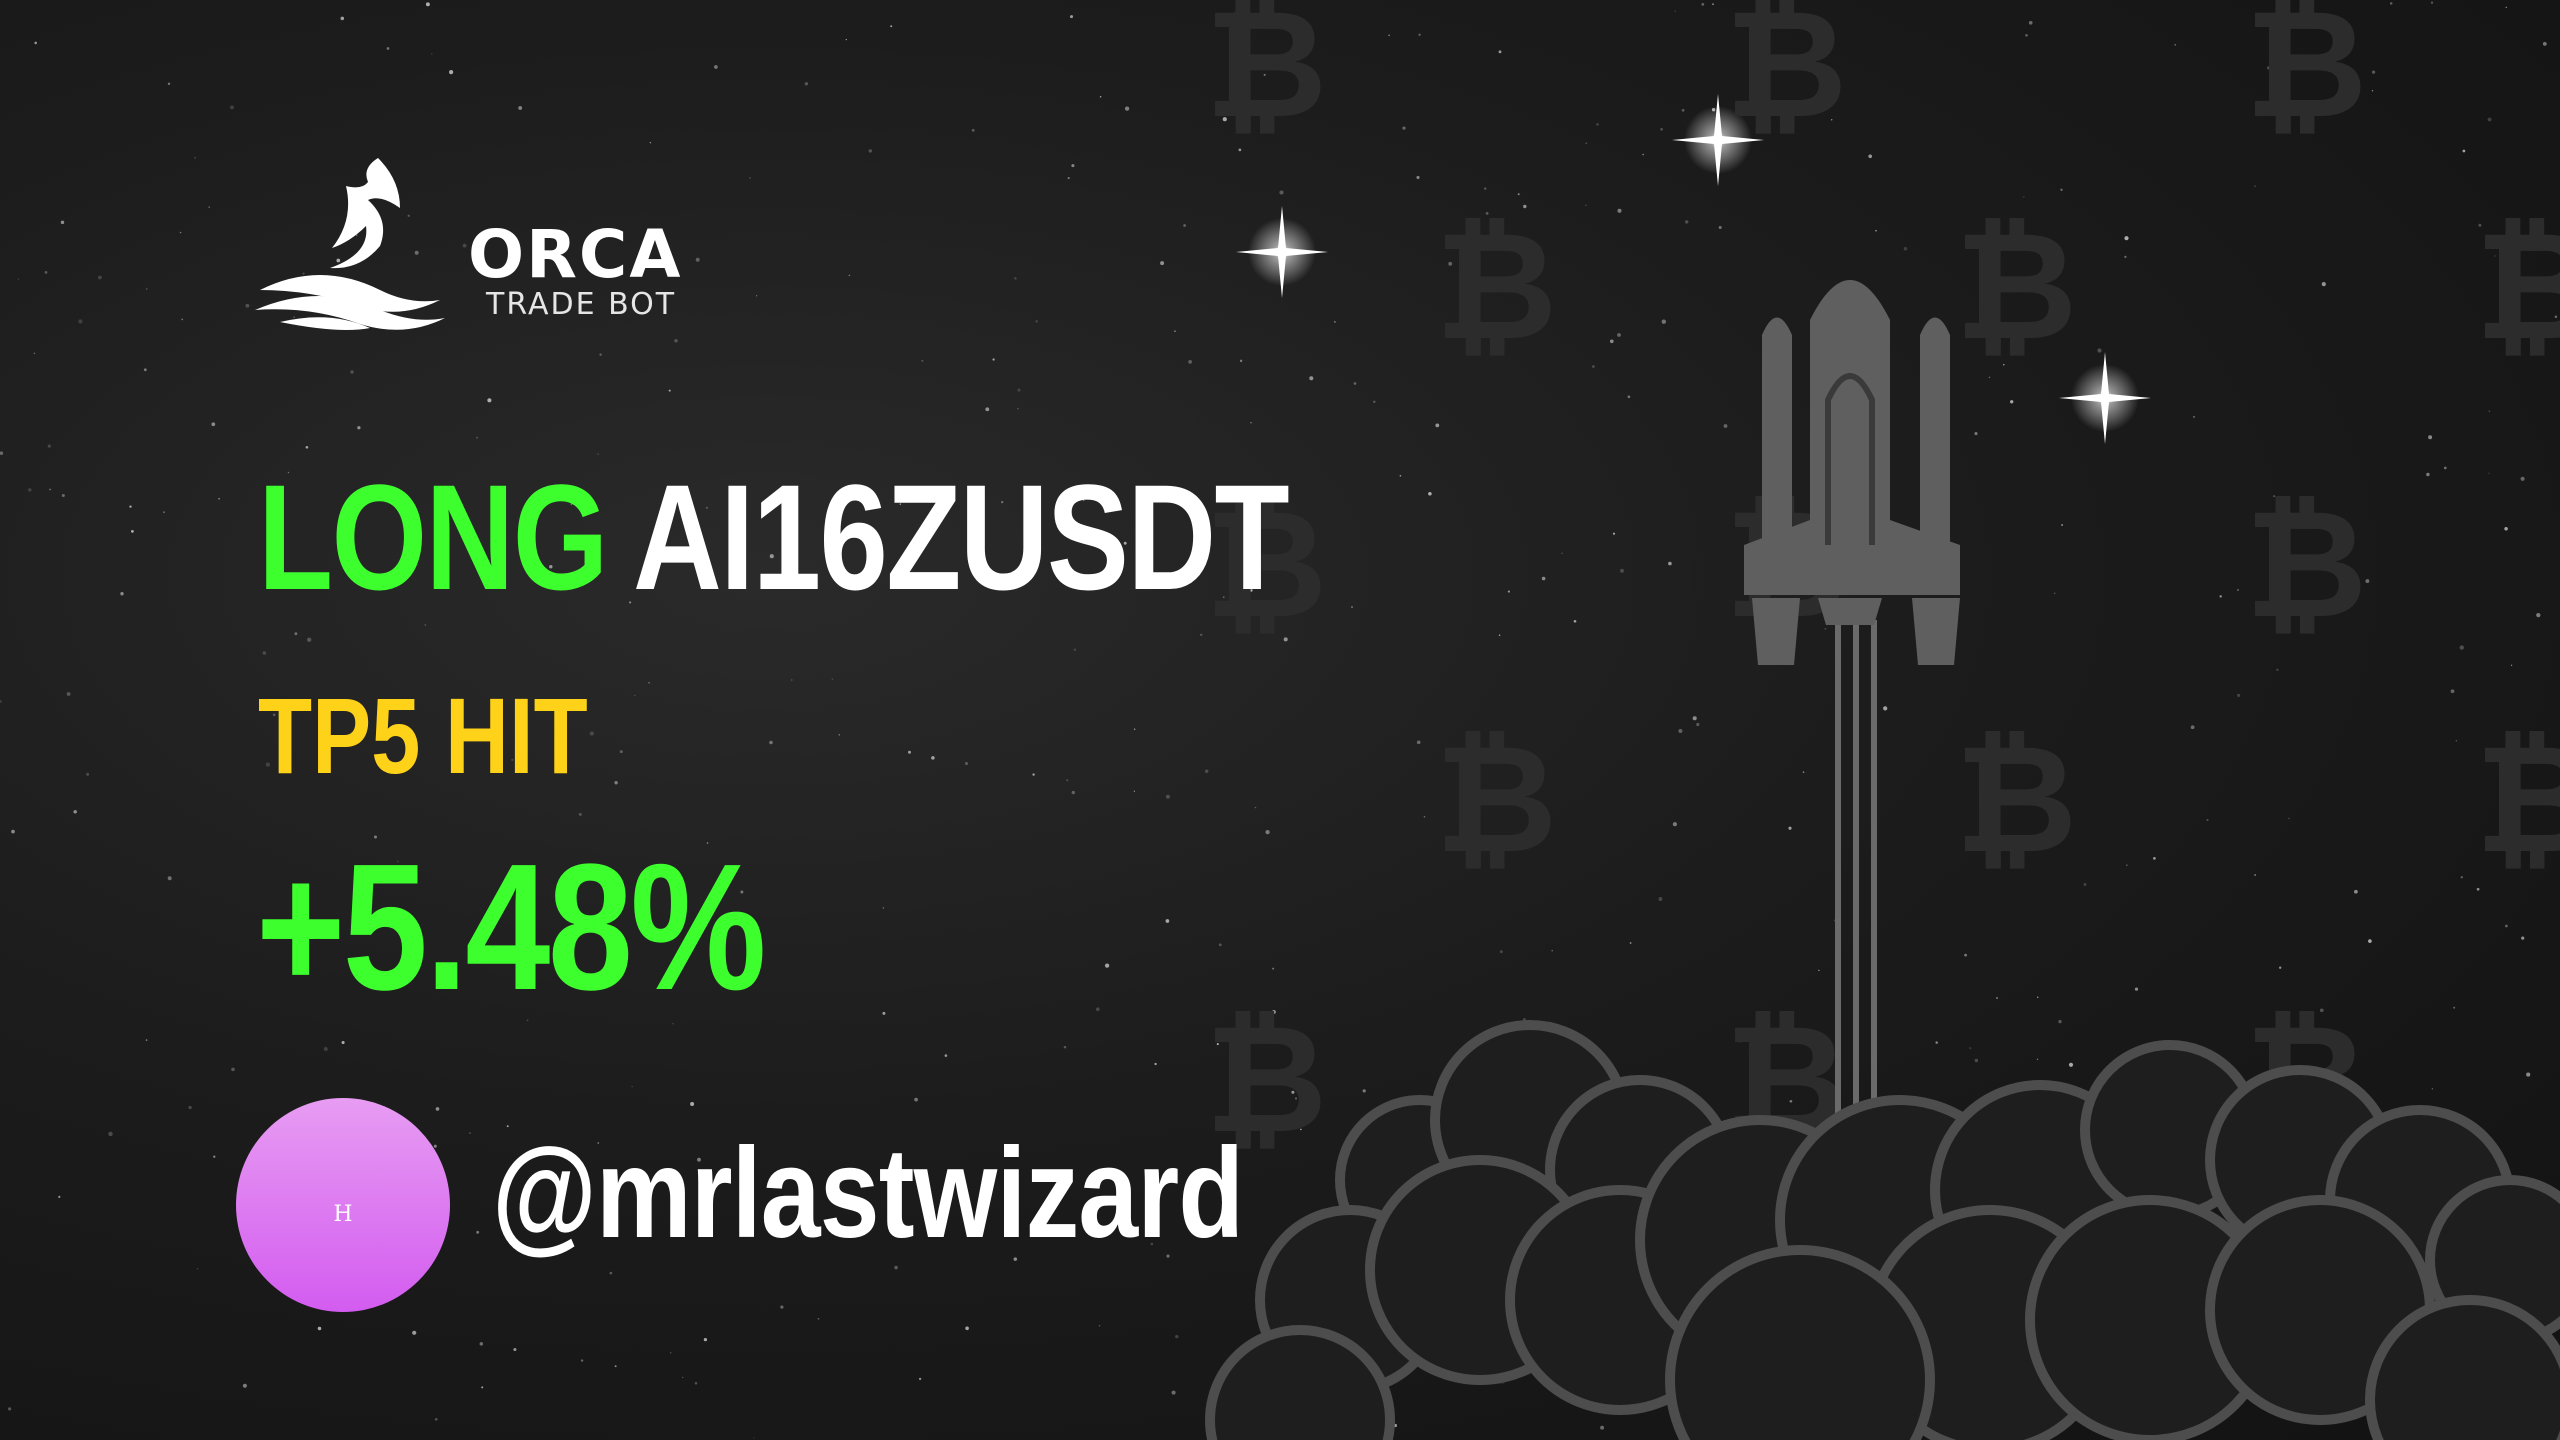  I want to click on profit-percent: +5.48%, so click(511, 927).